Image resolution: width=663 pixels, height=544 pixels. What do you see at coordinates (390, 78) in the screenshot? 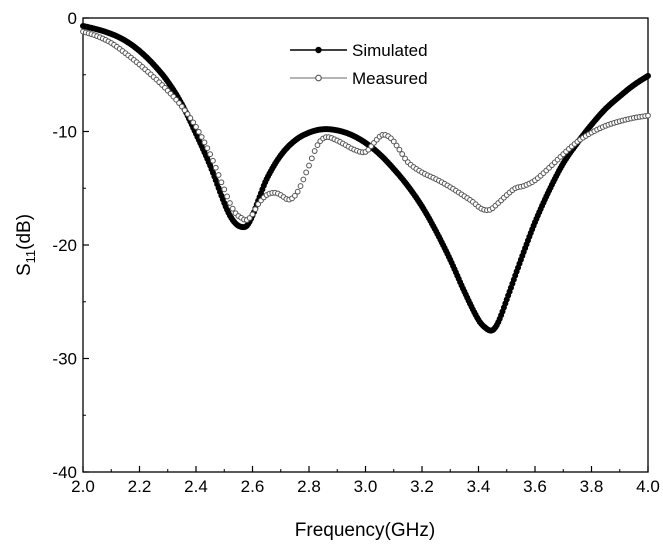
I see `legend-label-measured: Measured` at bounding box center [390, 78].